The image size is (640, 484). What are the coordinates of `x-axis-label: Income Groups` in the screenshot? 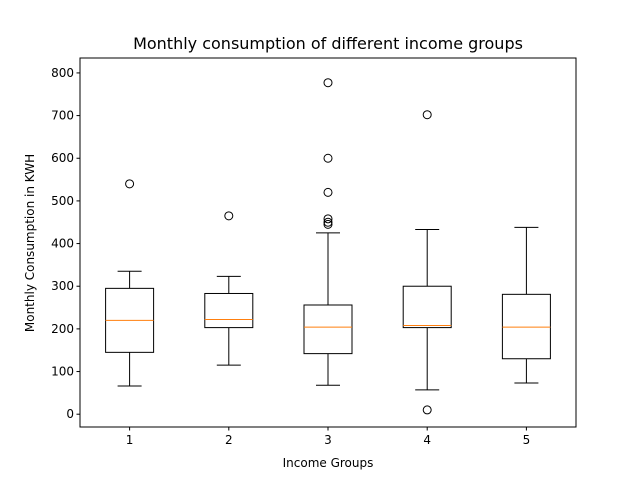 It's located at (328, 463).